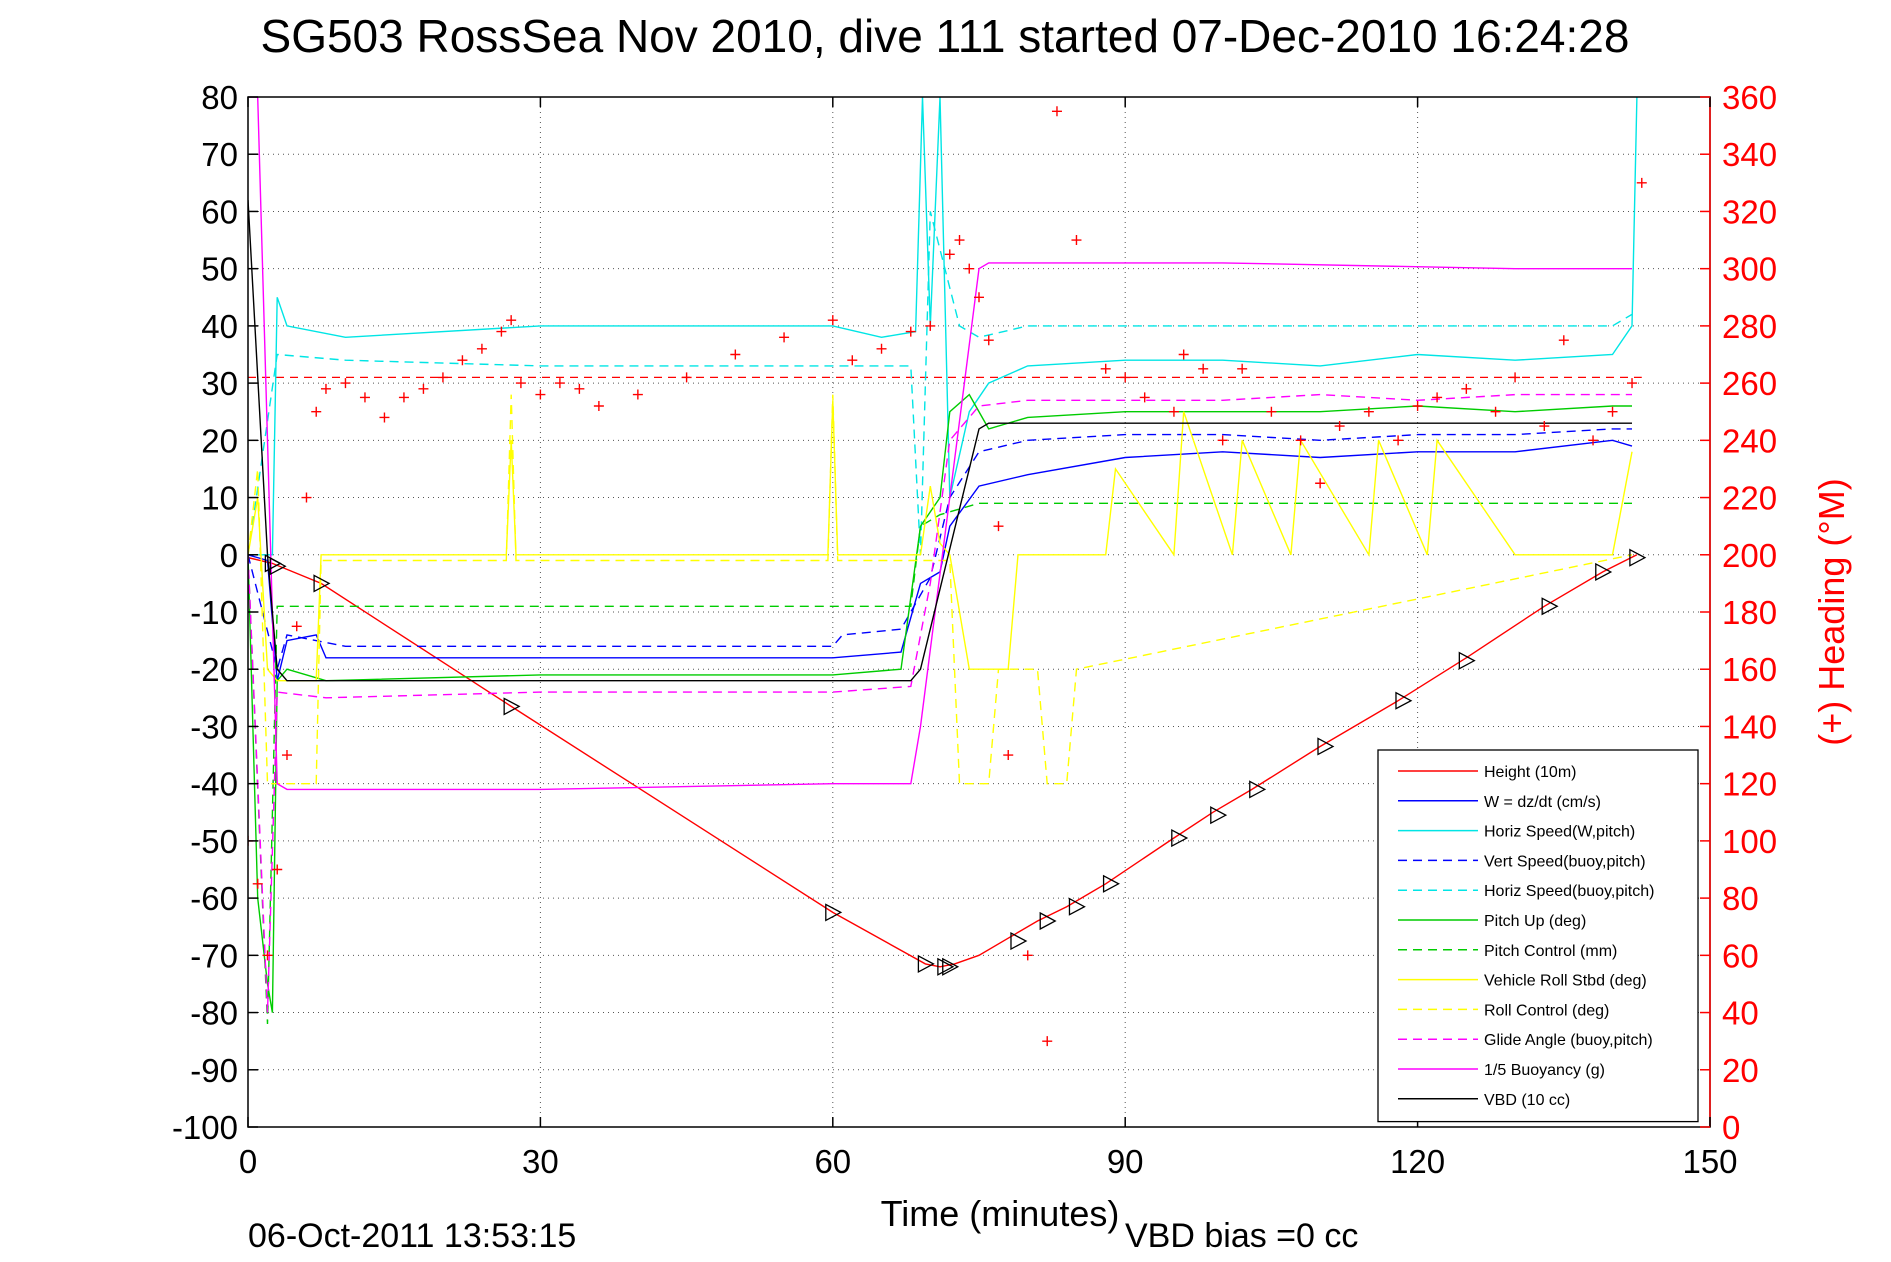 Image resolution: width=1891 pixels, height=1262 pixels. Describe the element at coordinates (1565, 981) in the screenshot. I see `legend-label: Vehicle Roll Stbd (deg)` at that location.